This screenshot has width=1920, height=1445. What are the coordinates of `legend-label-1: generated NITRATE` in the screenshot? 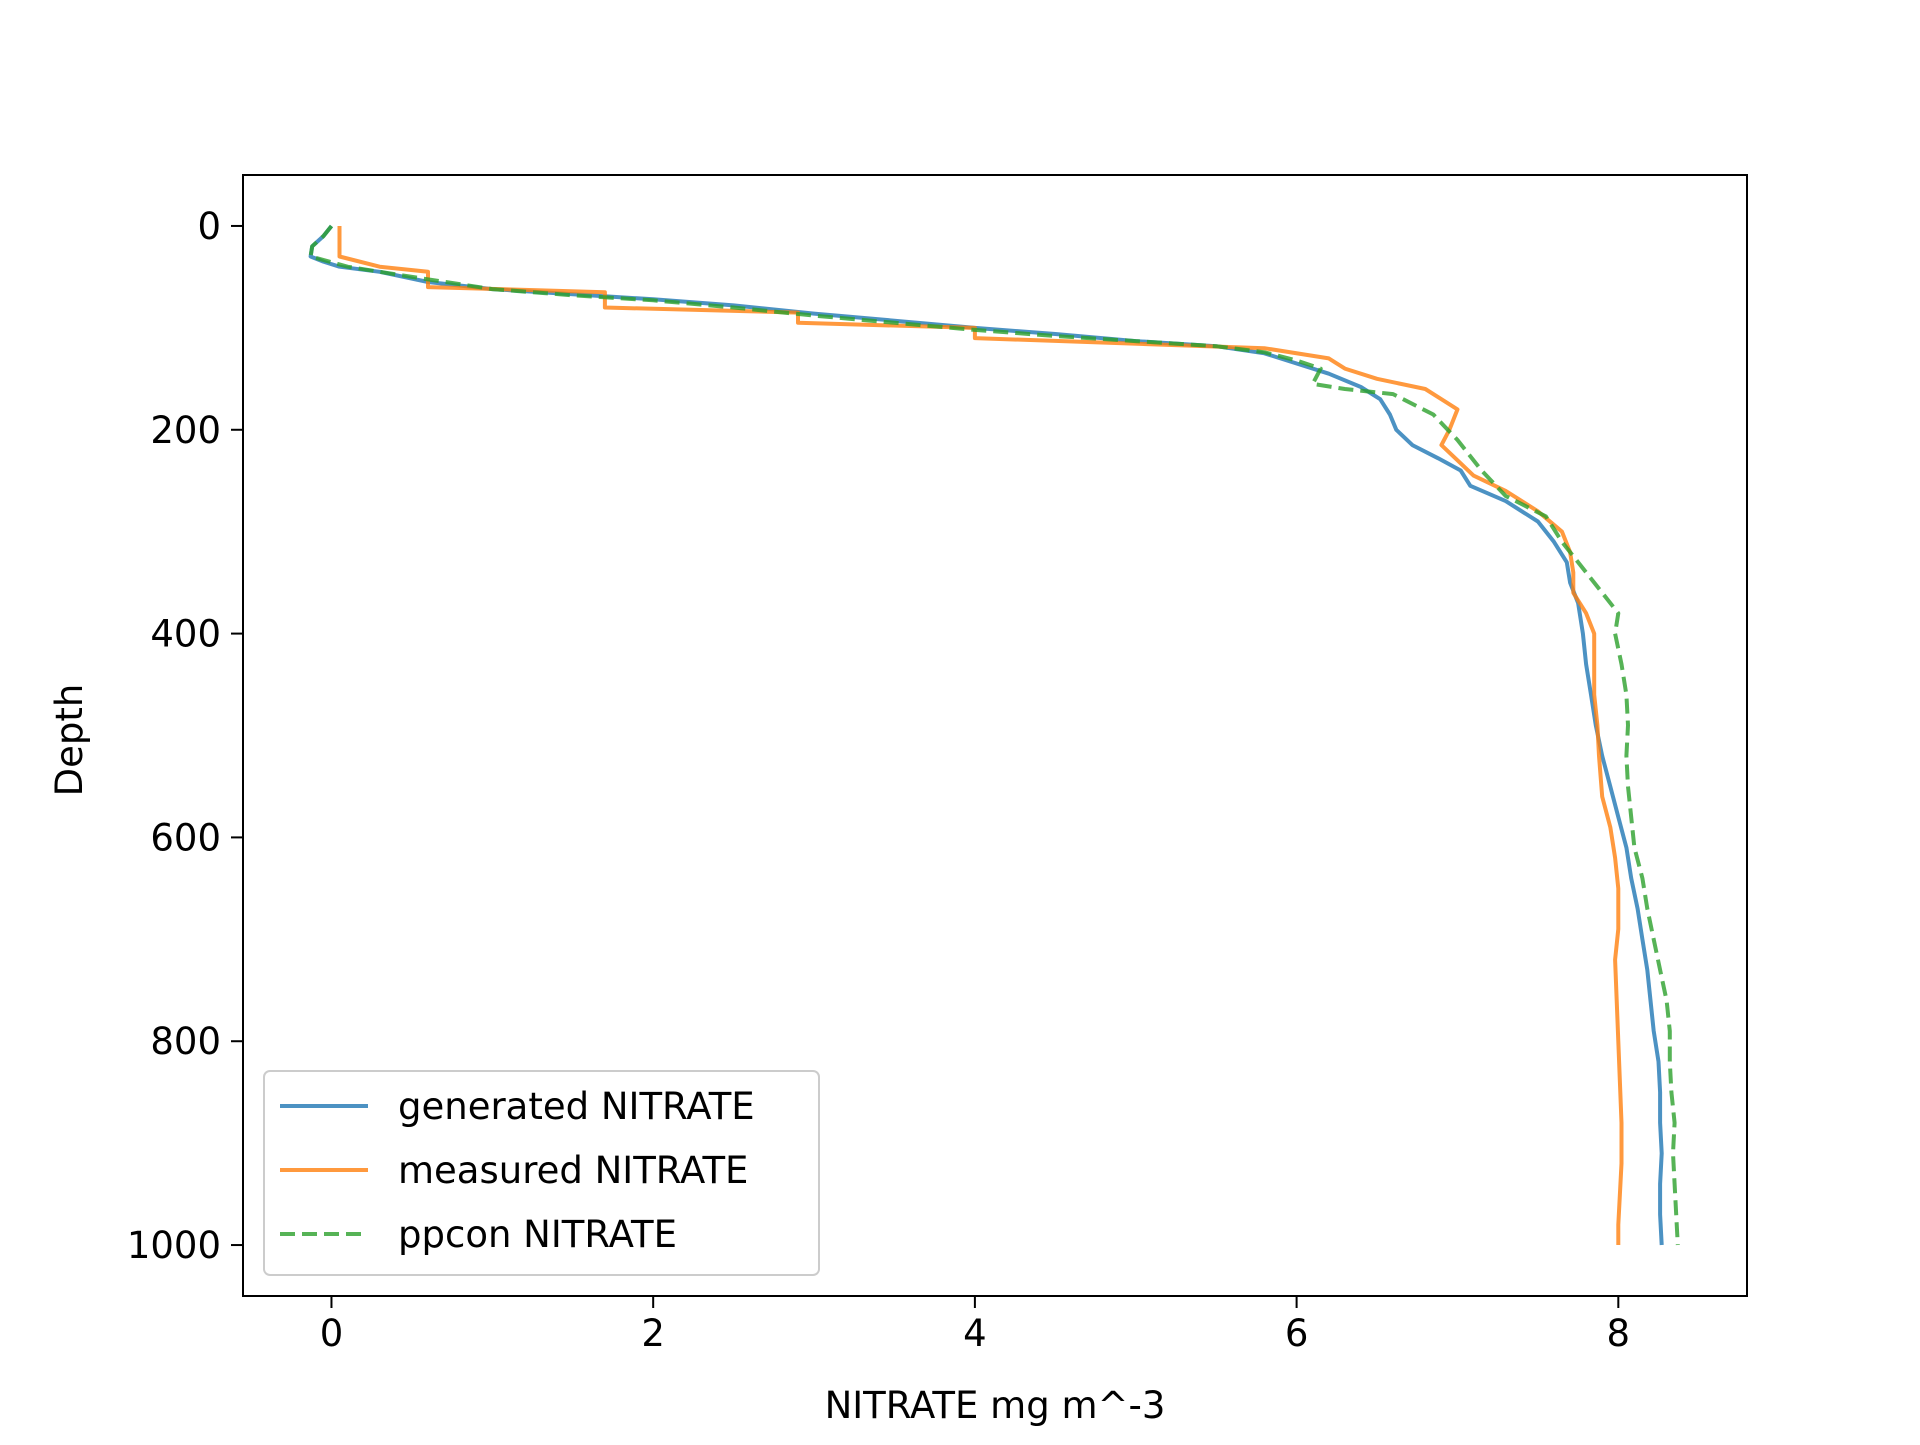 It's located at (576, 1106).